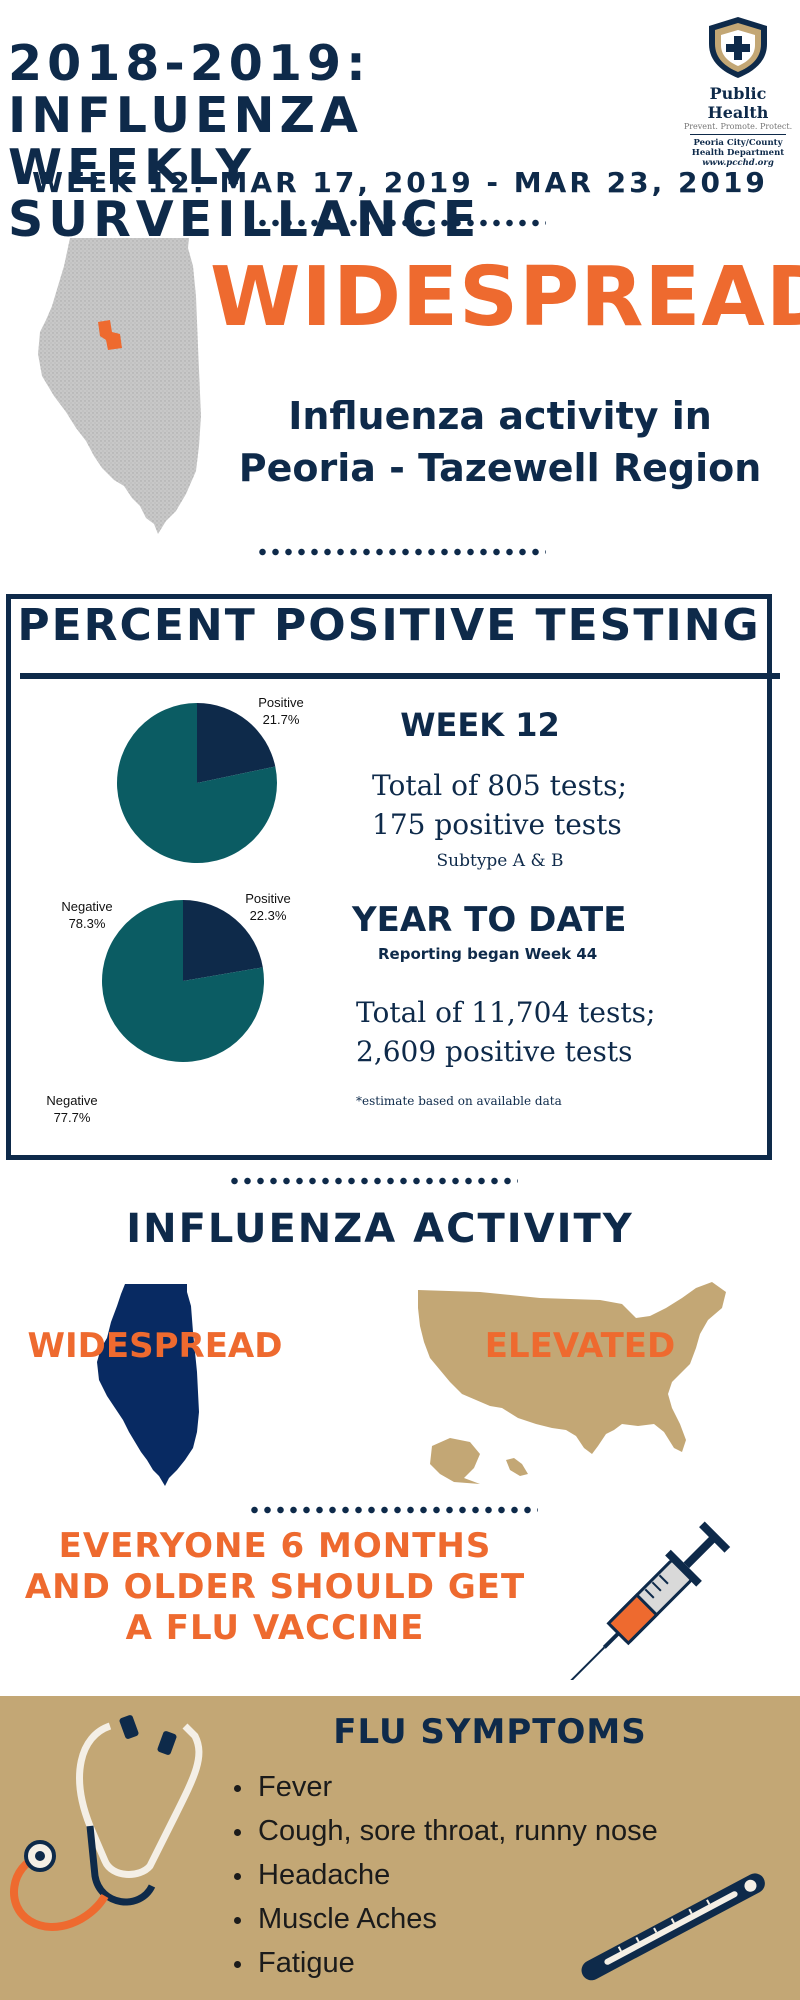  Describe the element at coordinates (87, 923) in the screenshot. I see `week-pie-negative-value: 78.3%` at that location.